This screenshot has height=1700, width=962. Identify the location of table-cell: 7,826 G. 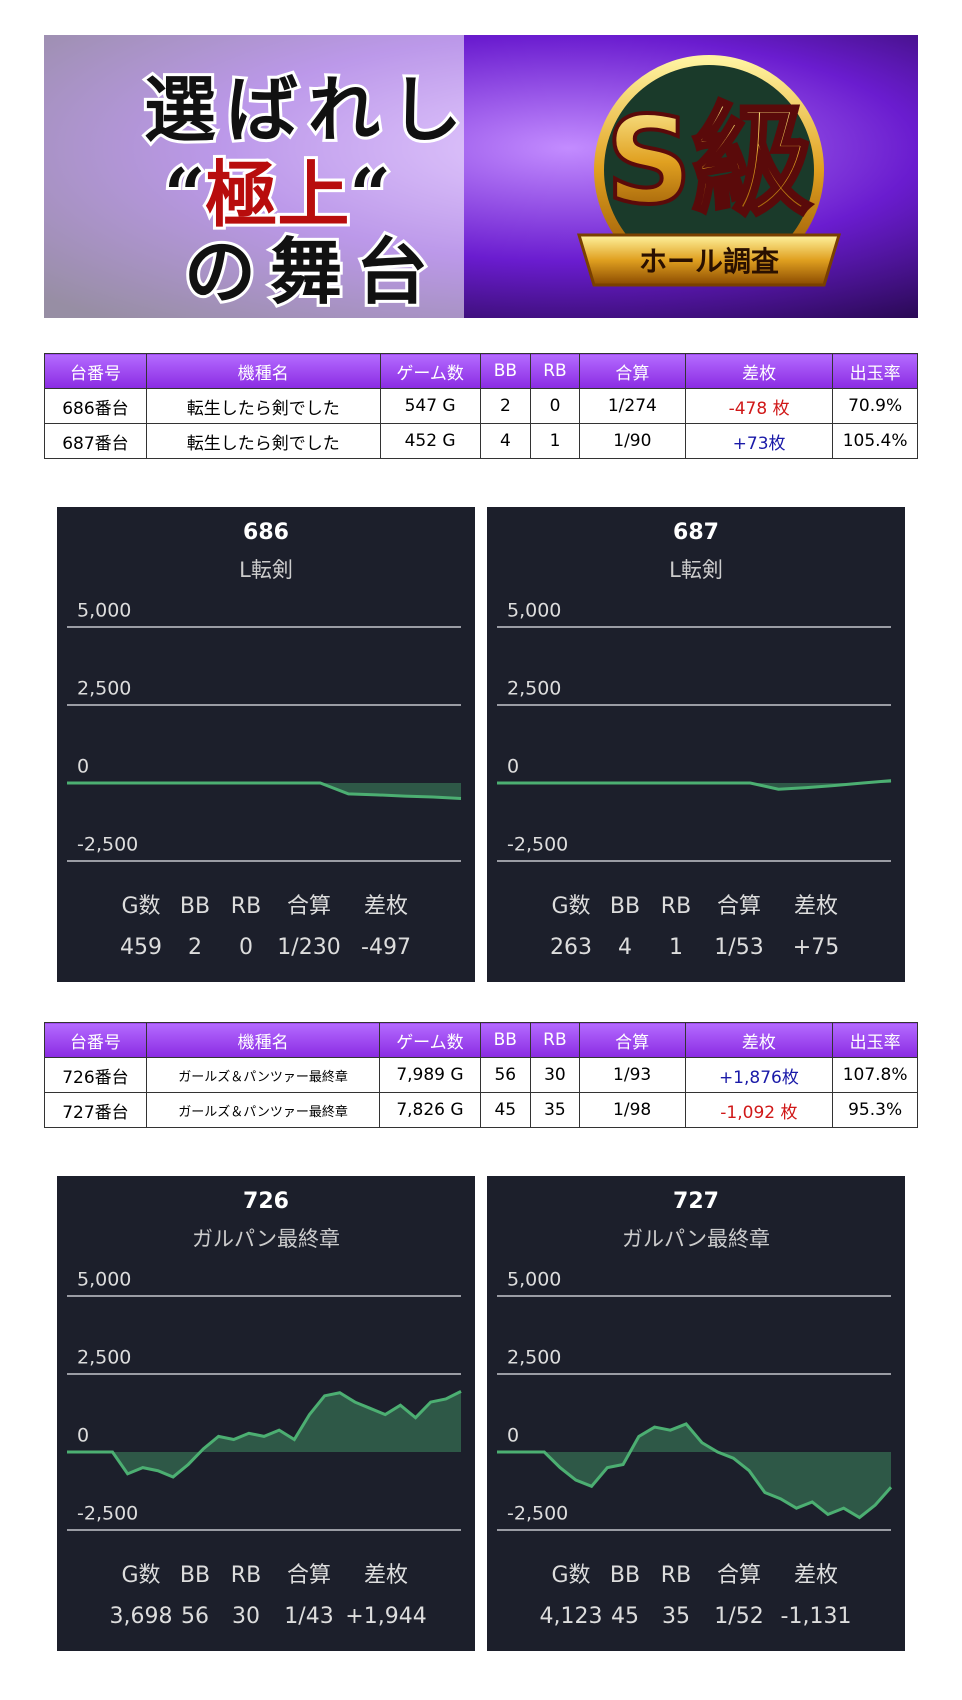
(430, 1110).